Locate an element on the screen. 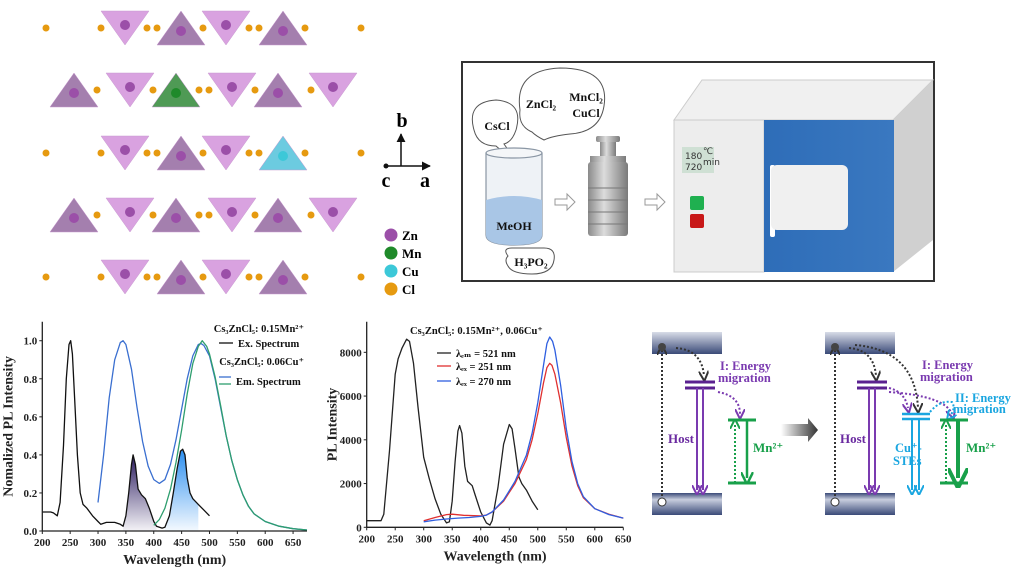 Image resolution: width=1024 pixels, height=578 pixels. oven-display is located at coordinates (698, 160).